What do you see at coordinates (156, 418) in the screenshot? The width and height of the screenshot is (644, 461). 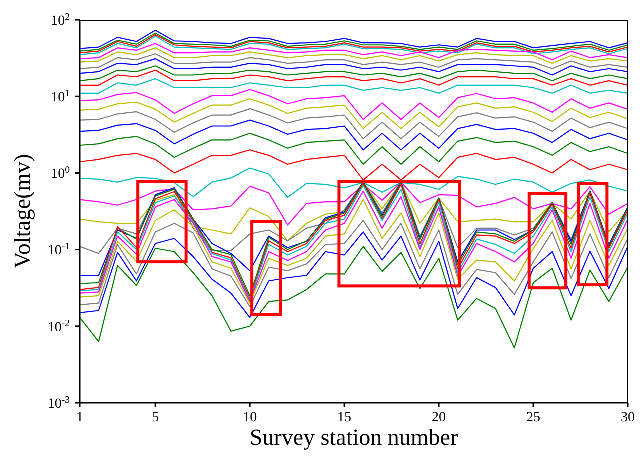 I see `x-tick-label: 5` at bounding box center [156, 418].